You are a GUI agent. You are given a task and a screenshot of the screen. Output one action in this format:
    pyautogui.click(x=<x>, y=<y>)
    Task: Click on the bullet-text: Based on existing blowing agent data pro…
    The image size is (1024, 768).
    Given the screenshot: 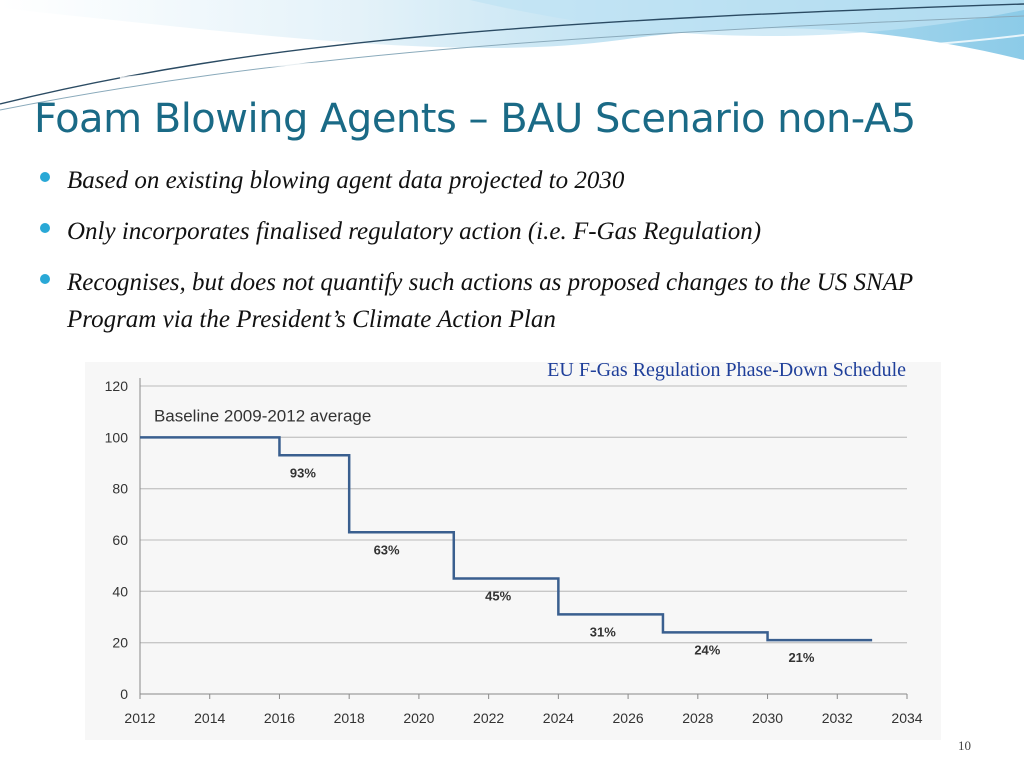 What is the action you would take?
    pyautogui.click(x=346, y=180)
    